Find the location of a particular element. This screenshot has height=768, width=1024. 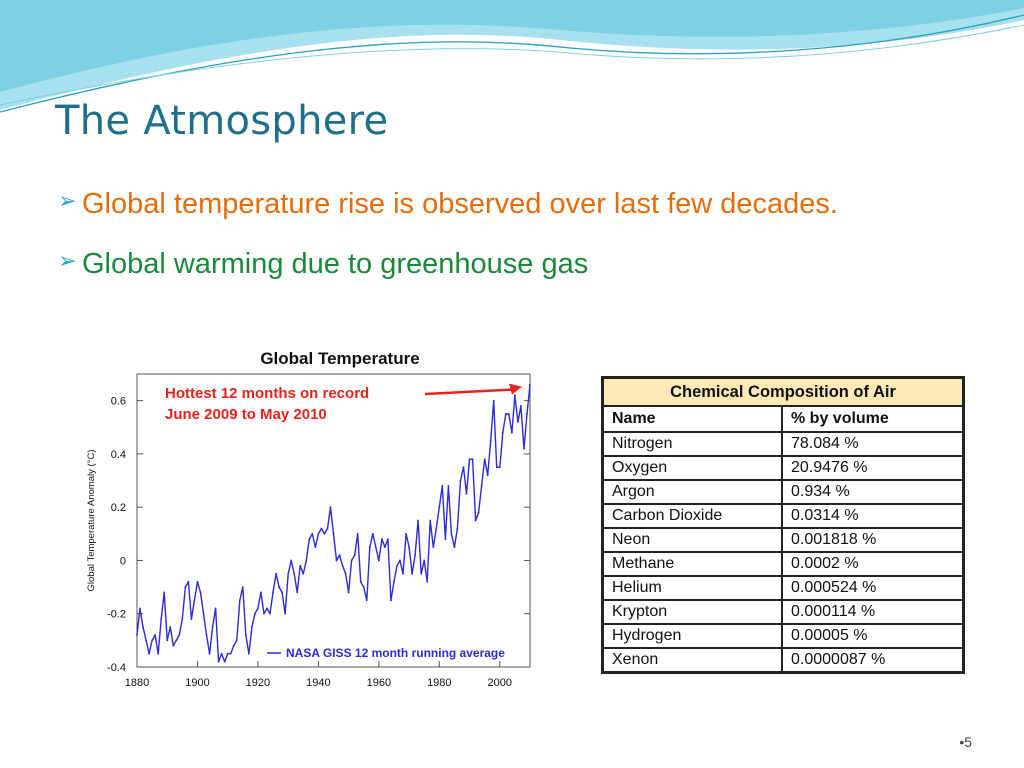

y-axis-label: Global Temperature Anomaly (°C) is located at coordinates (91, 521).